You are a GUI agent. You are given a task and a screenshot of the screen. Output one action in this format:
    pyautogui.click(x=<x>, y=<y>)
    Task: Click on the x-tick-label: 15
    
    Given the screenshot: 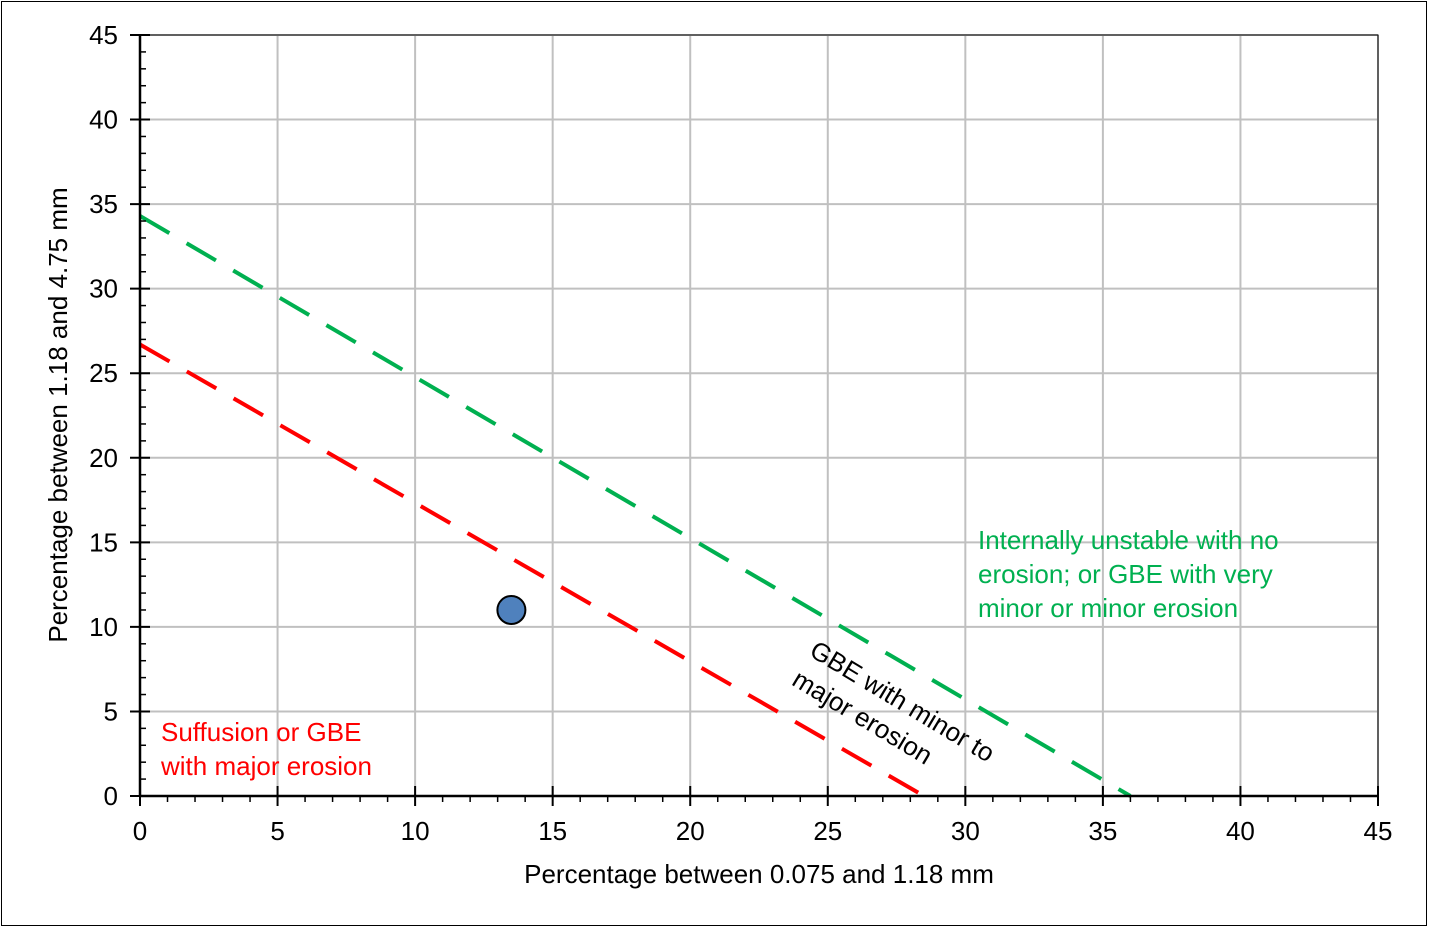 What is the action you would take?
    pyautogui.click(x=552, y=831)
    